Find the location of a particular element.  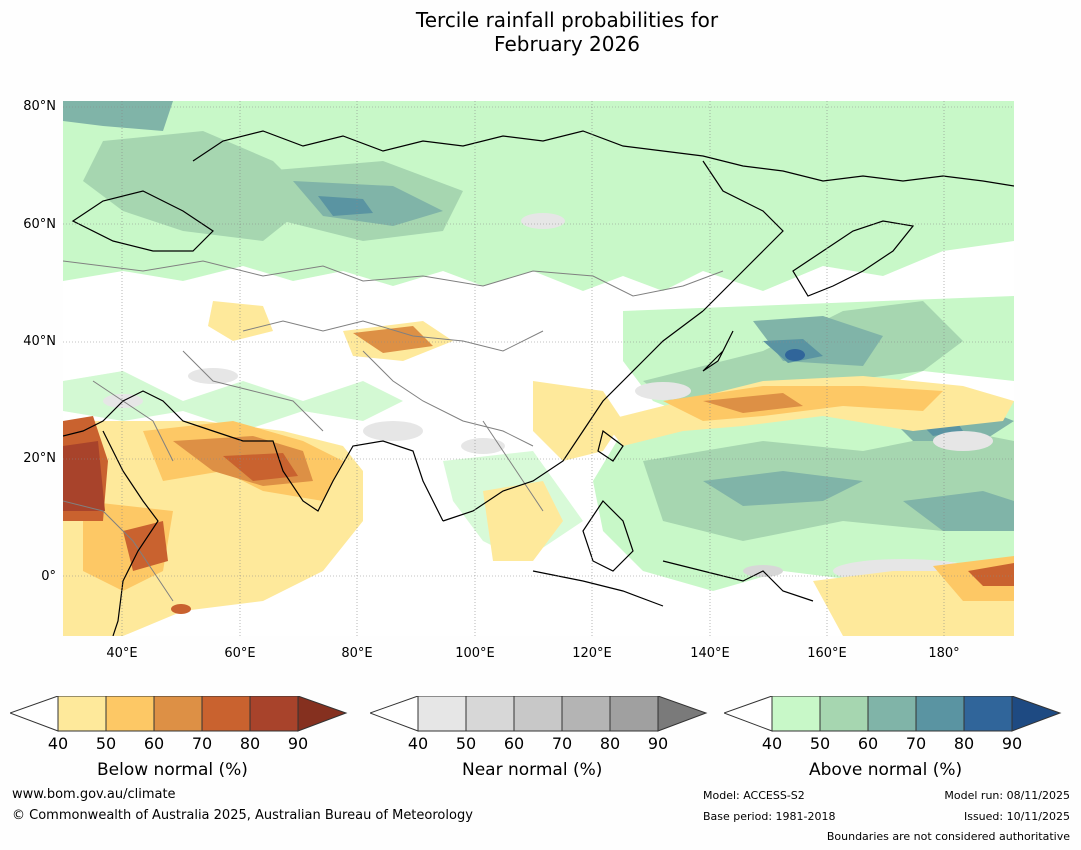

colorbar-near-normal is located at coordinates (539, 715).